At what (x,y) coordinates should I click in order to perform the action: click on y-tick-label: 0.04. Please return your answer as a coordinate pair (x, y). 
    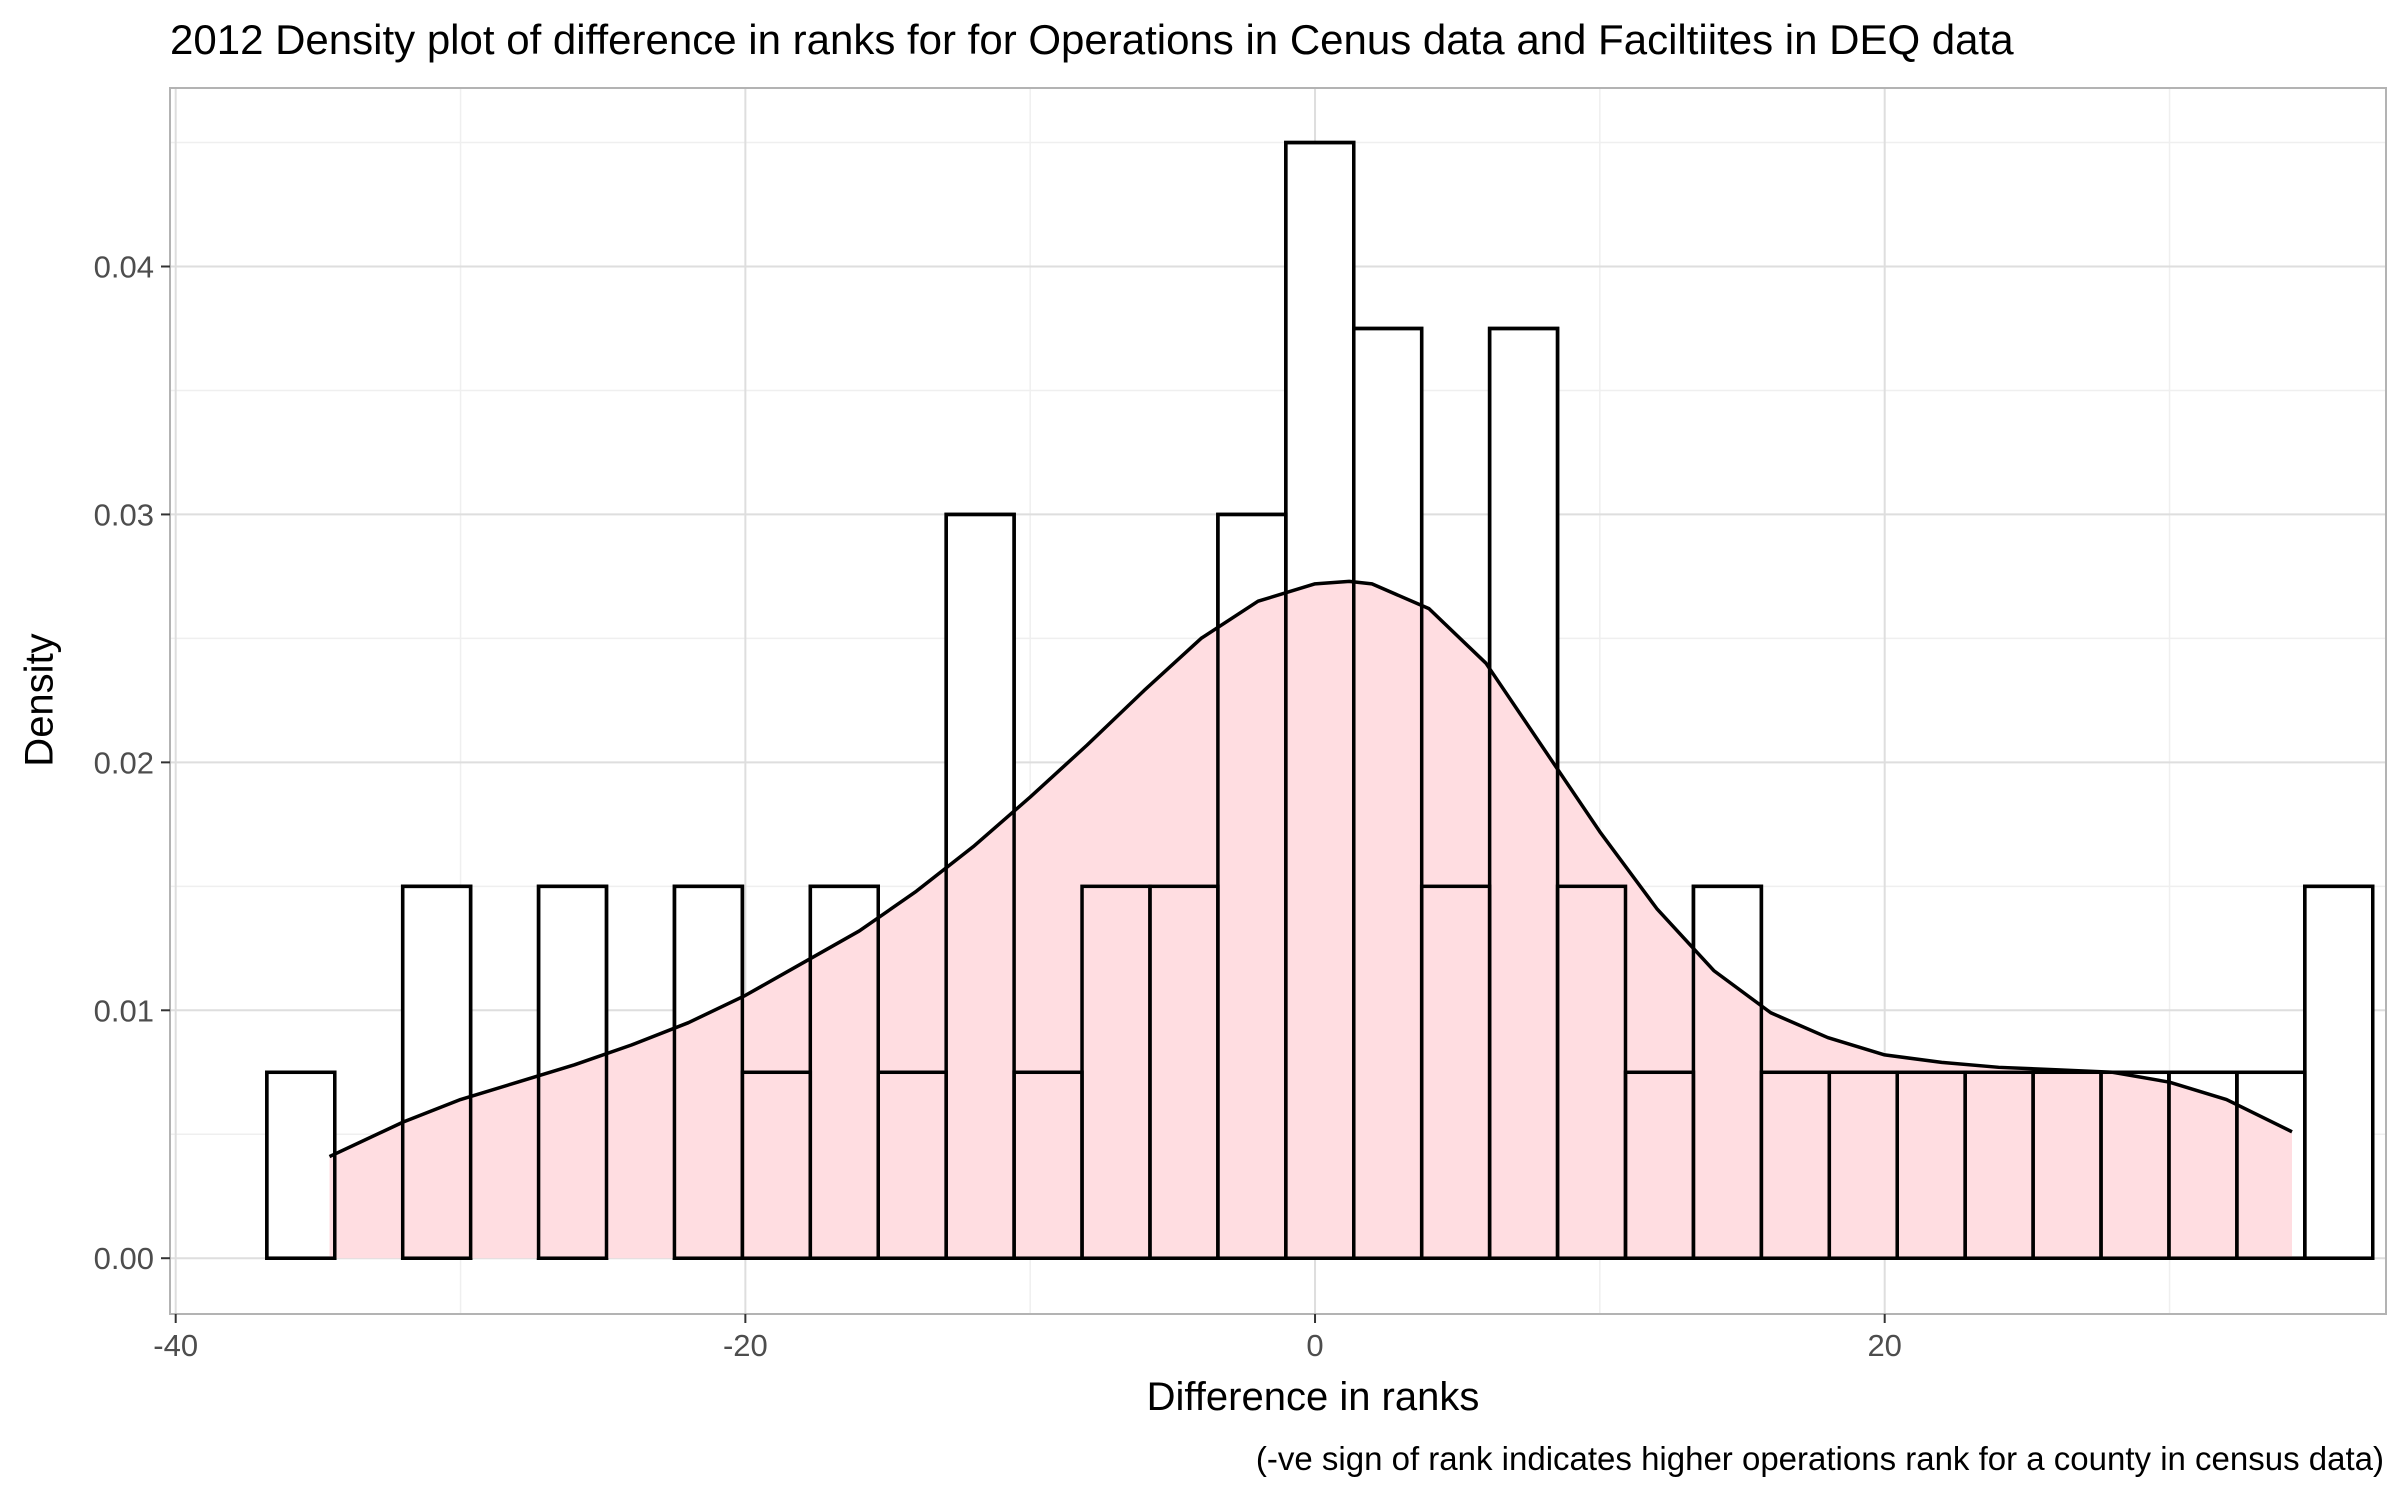
    Looking at the image, I should click on (124, 267).